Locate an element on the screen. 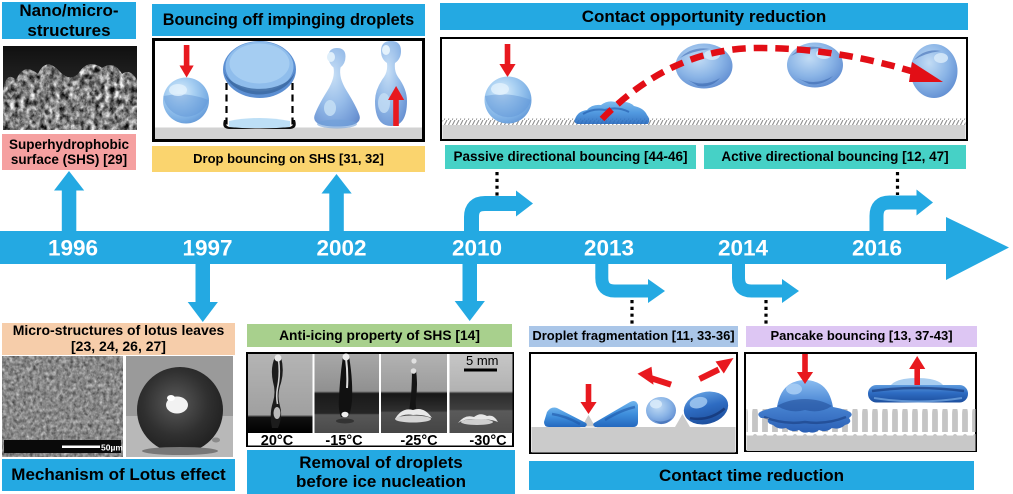  svg-text: -15°C is located at coordinates (344, 441).